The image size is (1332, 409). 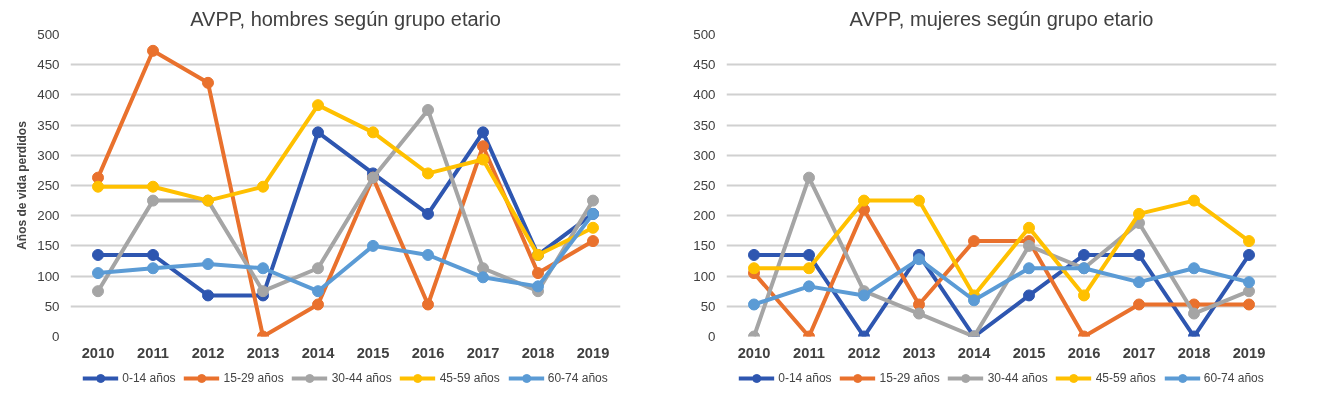 I want to click on y-tick-label: 250, so click(x=48, y=185).